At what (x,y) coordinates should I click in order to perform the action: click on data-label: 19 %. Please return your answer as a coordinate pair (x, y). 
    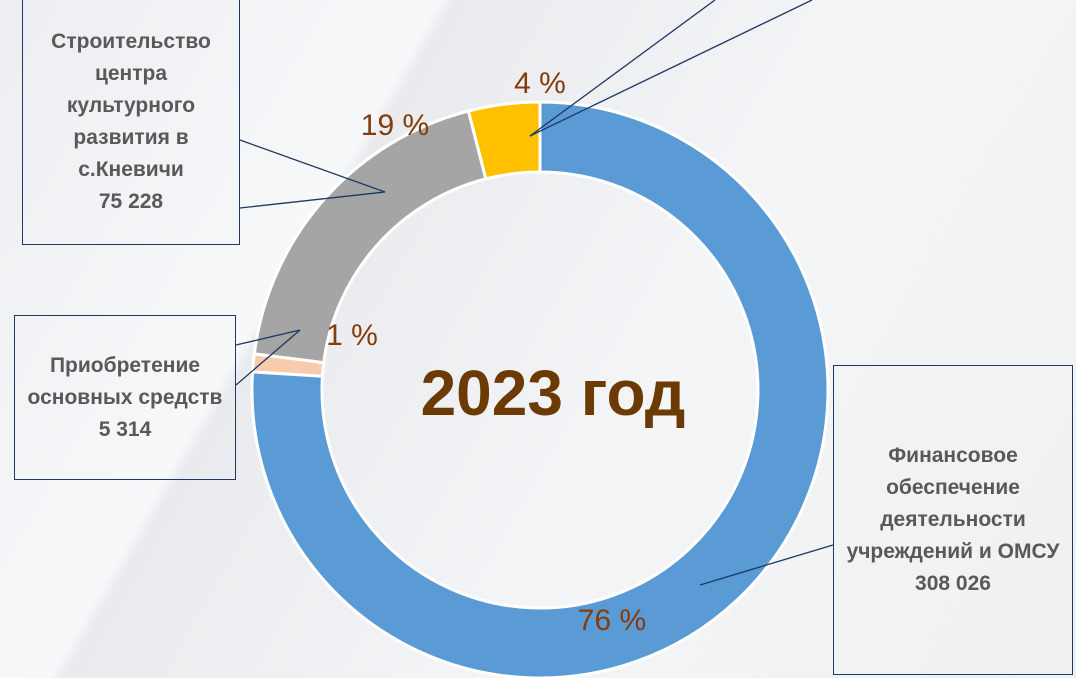
    Looking at the image, I should click on (395, 125).